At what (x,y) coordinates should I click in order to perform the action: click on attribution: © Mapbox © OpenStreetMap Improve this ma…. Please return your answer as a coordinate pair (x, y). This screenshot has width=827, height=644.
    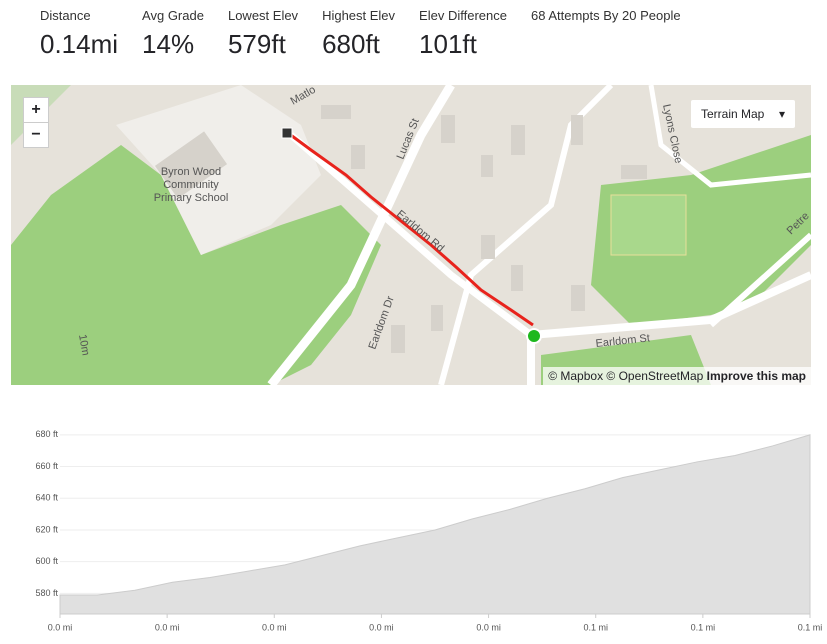
    Looking at the image, I should click on (677, 376).